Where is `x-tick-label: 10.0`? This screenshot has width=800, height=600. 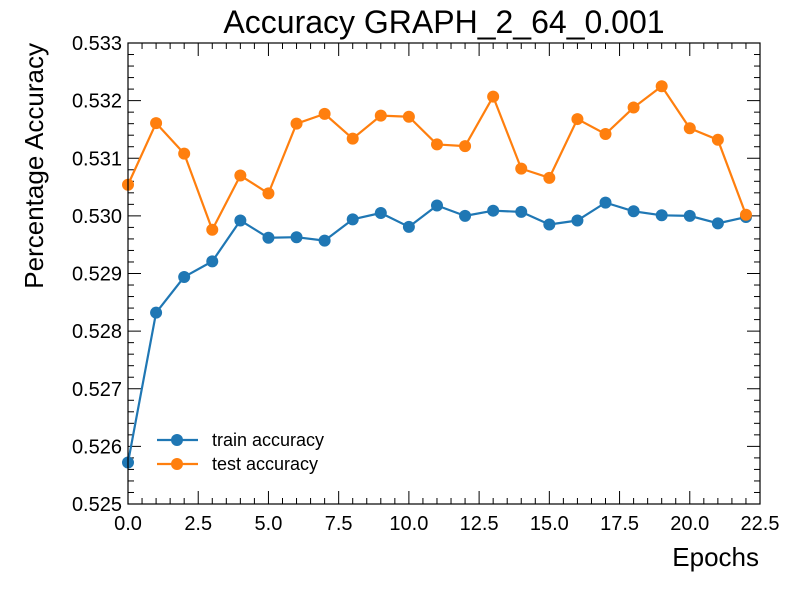 x-tick-label: 10.0 is located at coordinates (408, 524).